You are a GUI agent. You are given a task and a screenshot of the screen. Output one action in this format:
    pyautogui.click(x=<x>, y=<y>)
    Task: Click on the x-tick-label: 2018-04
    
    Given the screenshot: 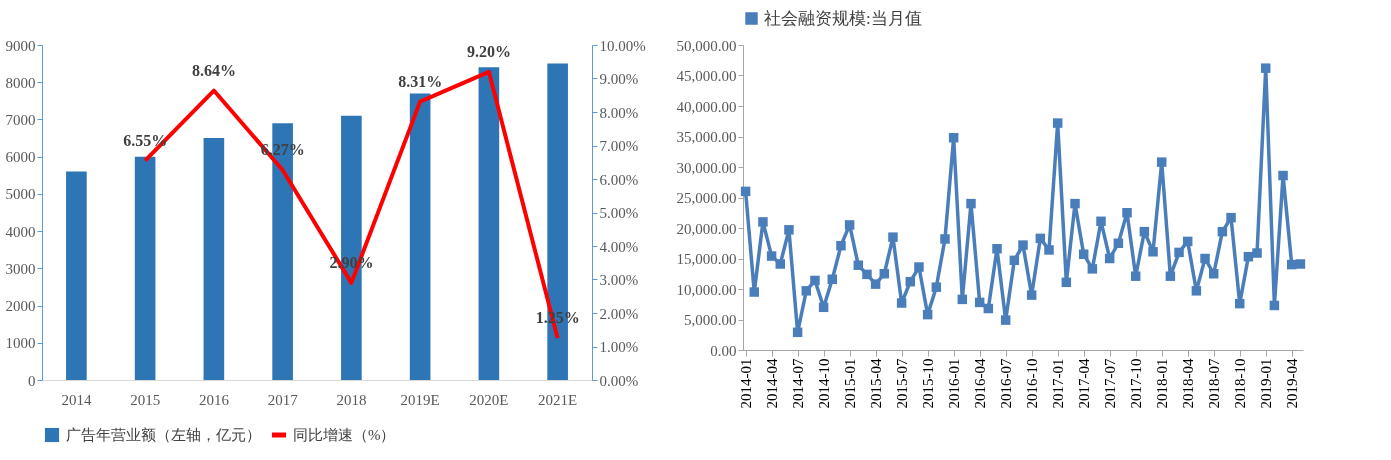 What is the action you would take?
    pyautogui.click(x=1188, y=383)
    